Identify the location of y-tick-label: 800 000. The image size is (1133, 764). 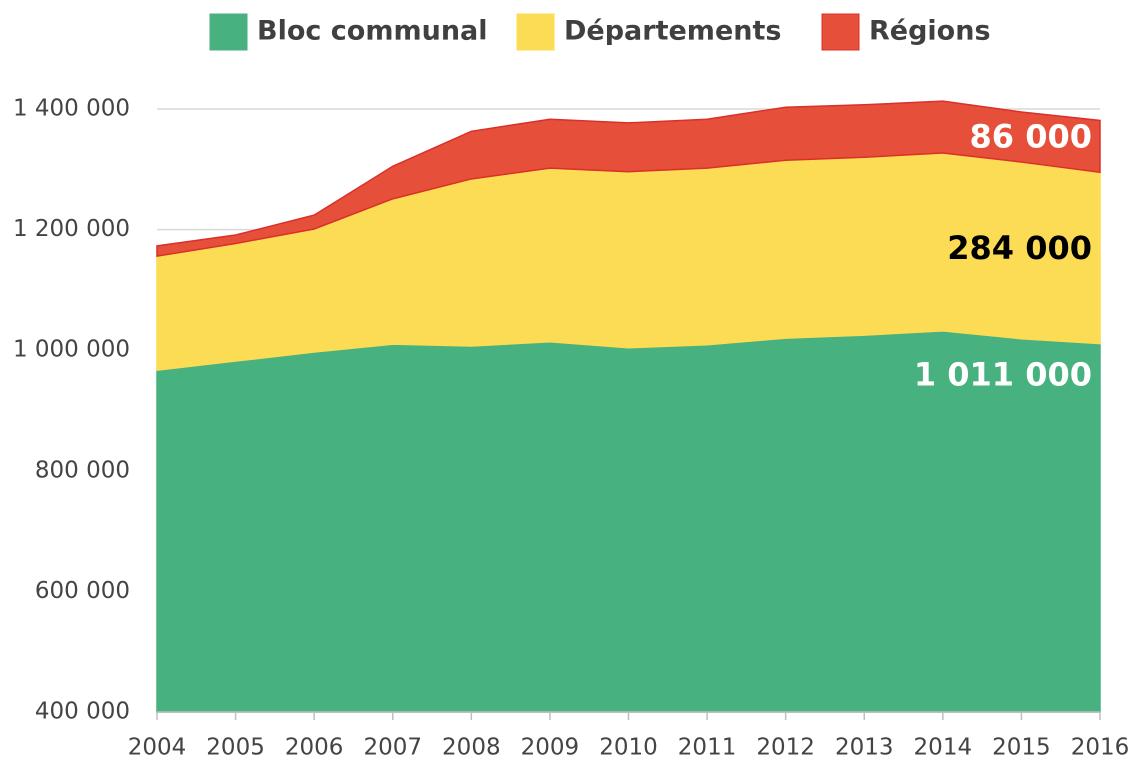
(82, 470).